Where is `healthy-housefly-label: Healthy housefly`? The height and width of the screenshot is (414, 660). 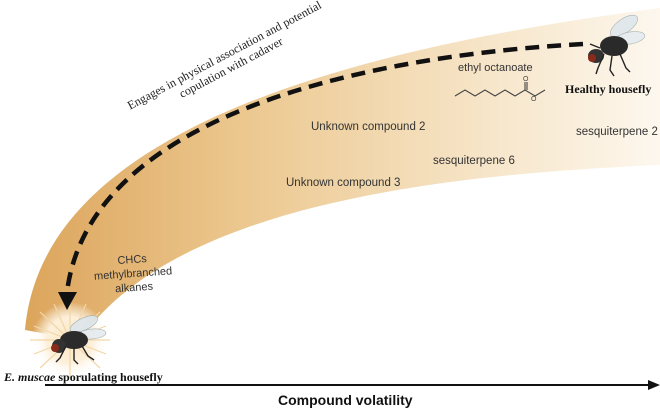 healthy-housefly-label: Healthy housefly is located at coordinates (608, 89).